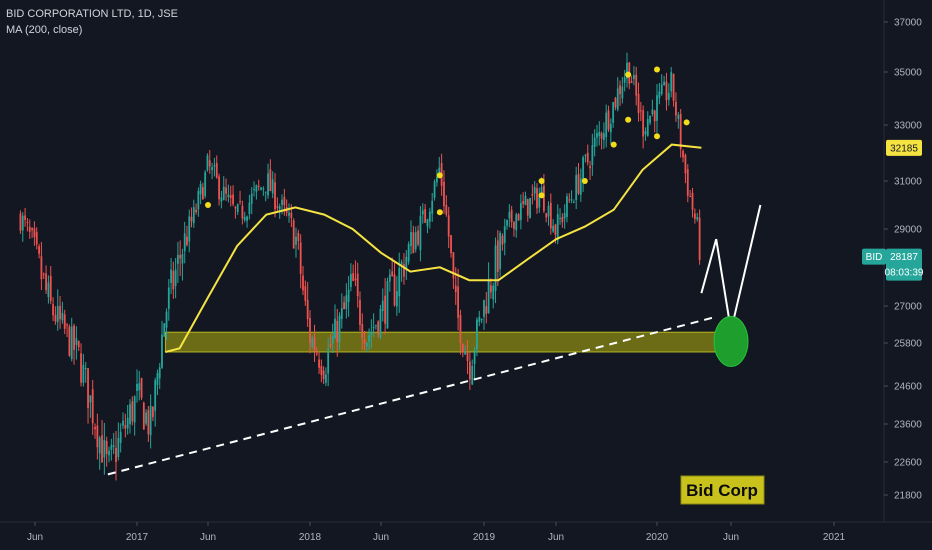 The image size is (932, 550). I want to click on signal-dots-layer, so click(447, 141).